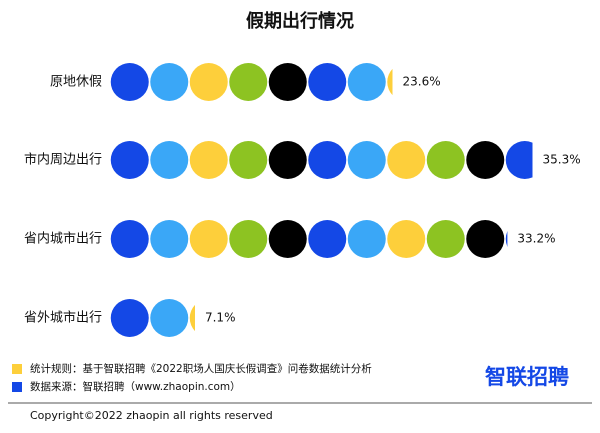 The height and width of the screenshot is (433, 600). Describe the element at coordinates (421, 82) in the screenshot. I see `value-label: 23.6%` at that location.